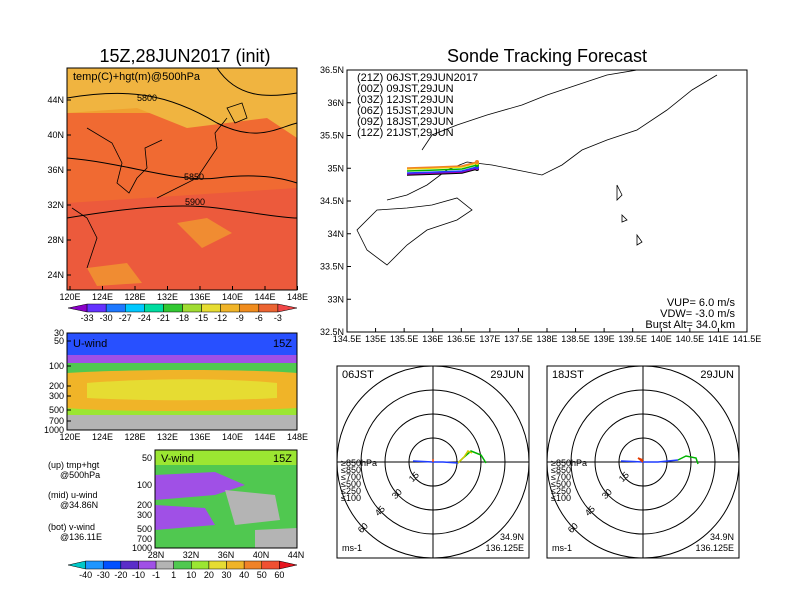  What do you see at coordinates (351, 491) in the screenshot?
I see `polar_left-level-label: ≤250` at bounding box center [351, 491].